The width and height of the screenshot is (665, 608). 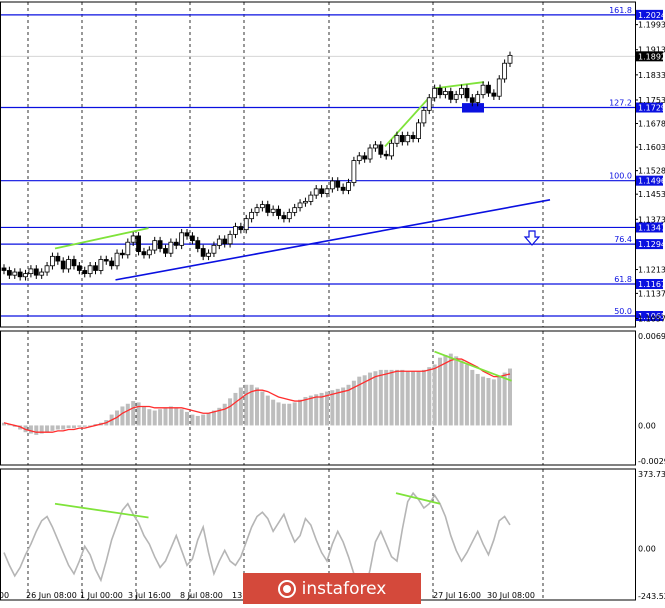 I want to click on price-tick-label: 1.1528, so click(x=651, y=171).